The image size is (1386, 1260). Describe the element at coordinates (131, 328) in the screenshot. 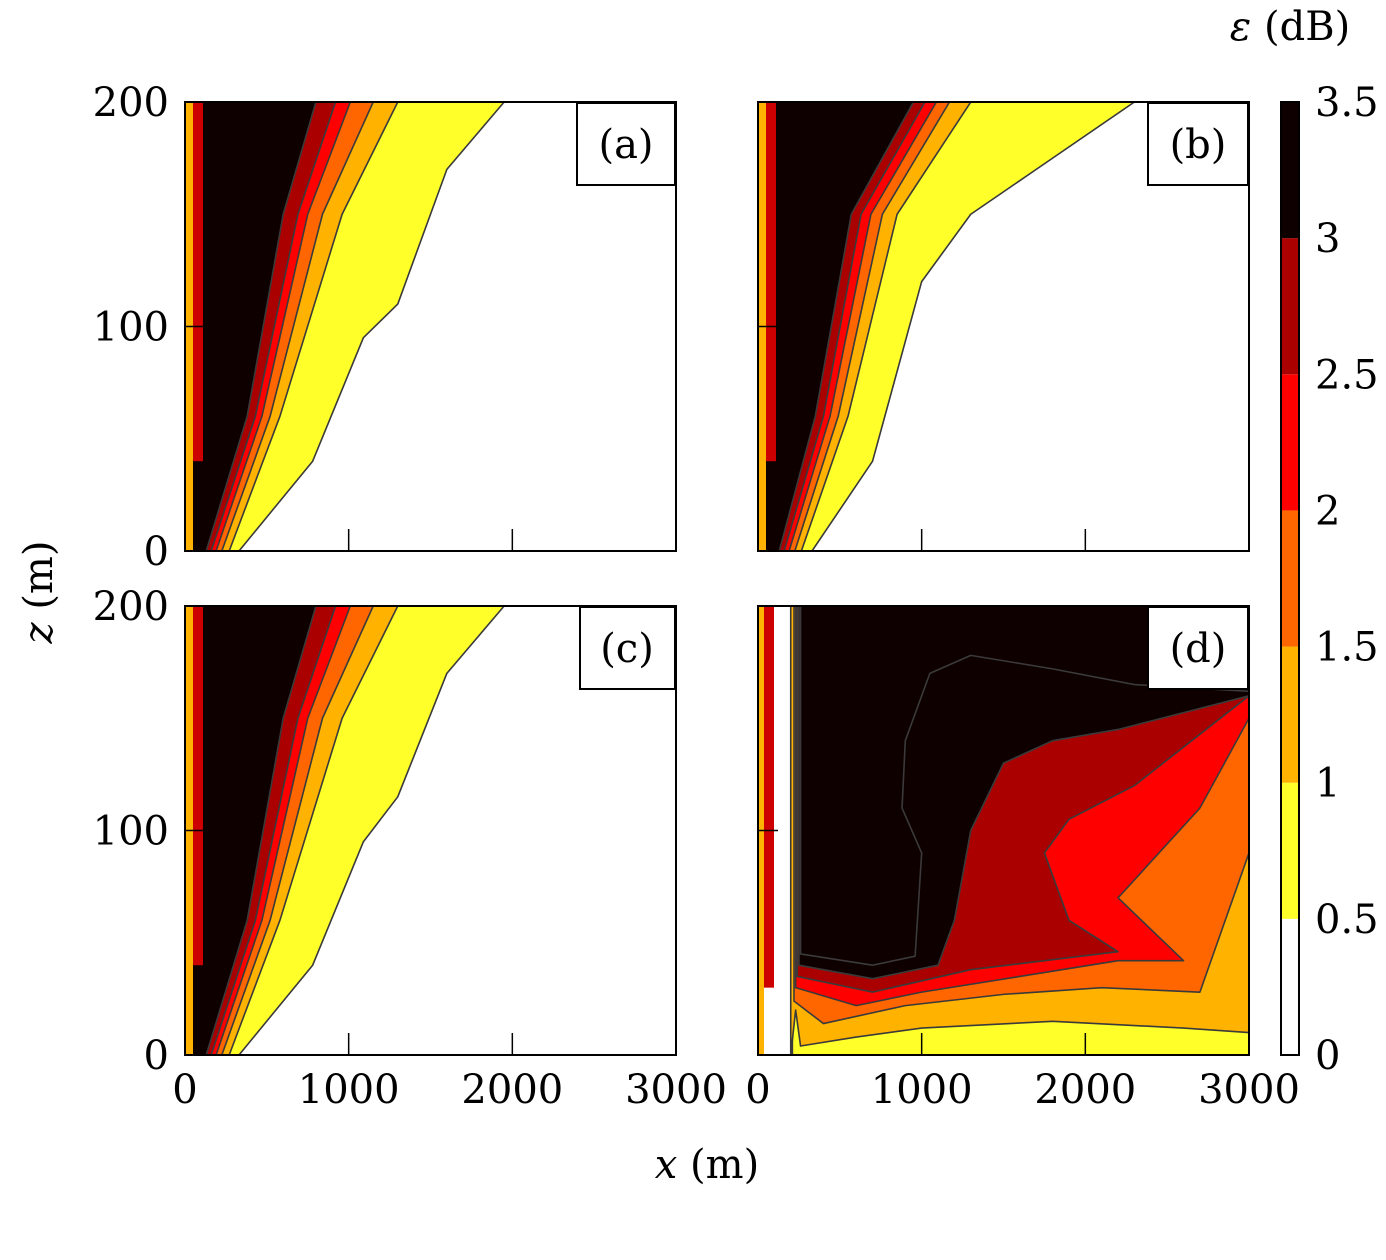

I see `y-tick-label-a-1: 100` at that location.